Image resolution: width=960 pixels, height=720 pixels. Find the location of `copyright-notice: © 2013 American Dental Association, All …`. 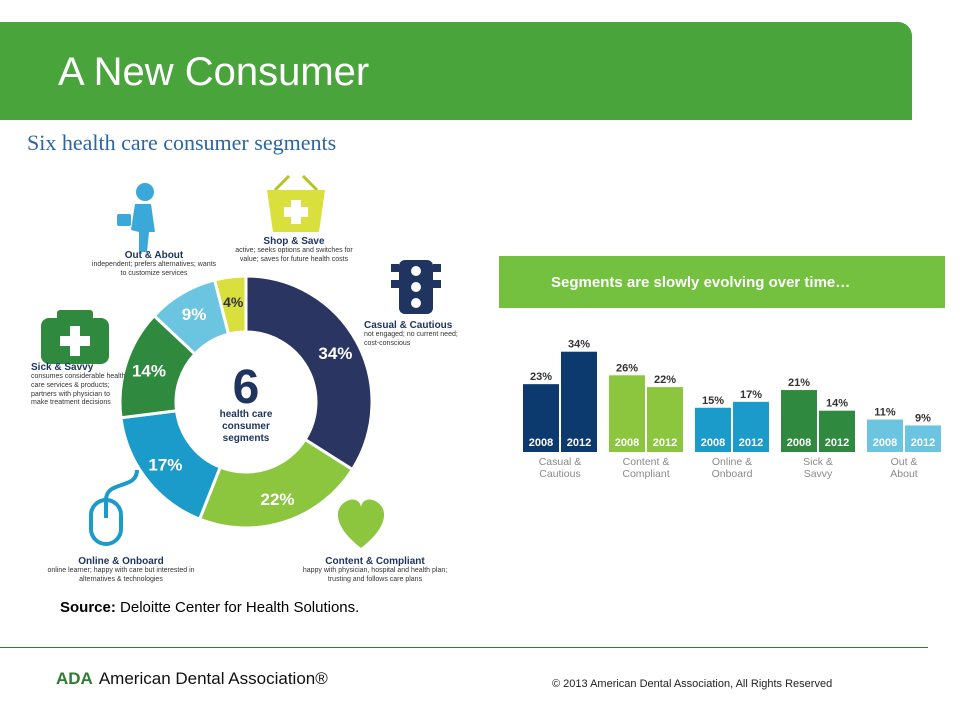

copyright-notice: © 2013 American Dental Association, All … is located at coordinates (692, 684).